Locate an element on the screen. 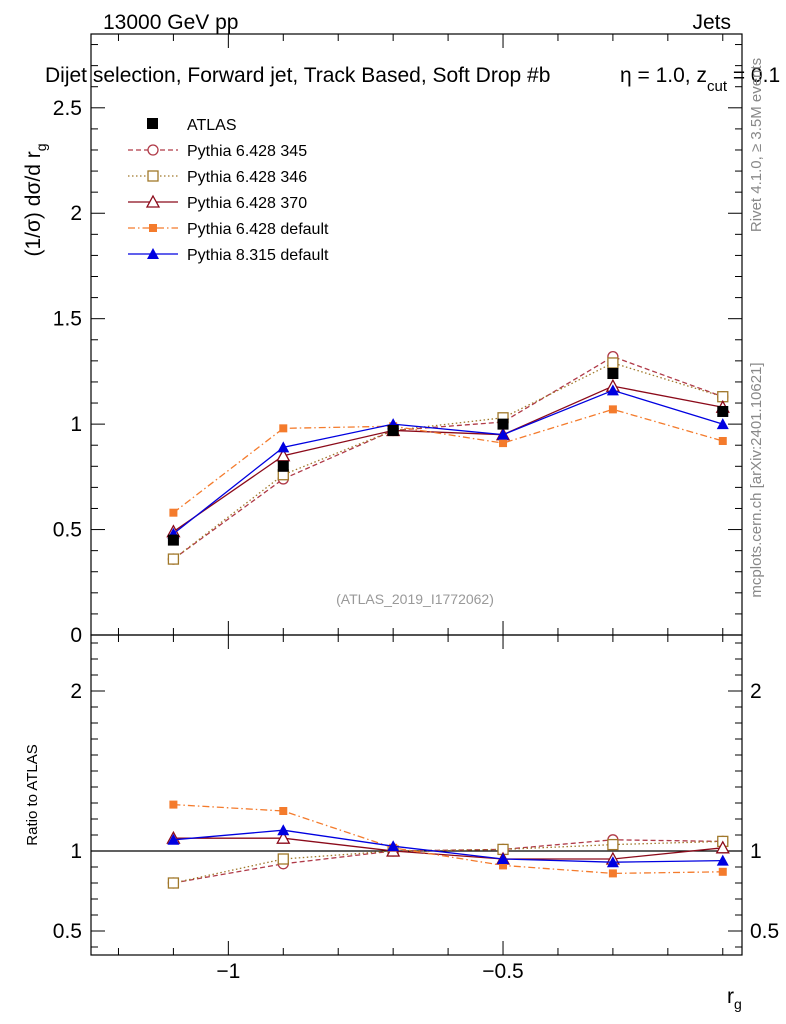 Image resolution: width=786 pixels, height=1024 pixels. legend-p345-marker is located at coordinates (153, 150).